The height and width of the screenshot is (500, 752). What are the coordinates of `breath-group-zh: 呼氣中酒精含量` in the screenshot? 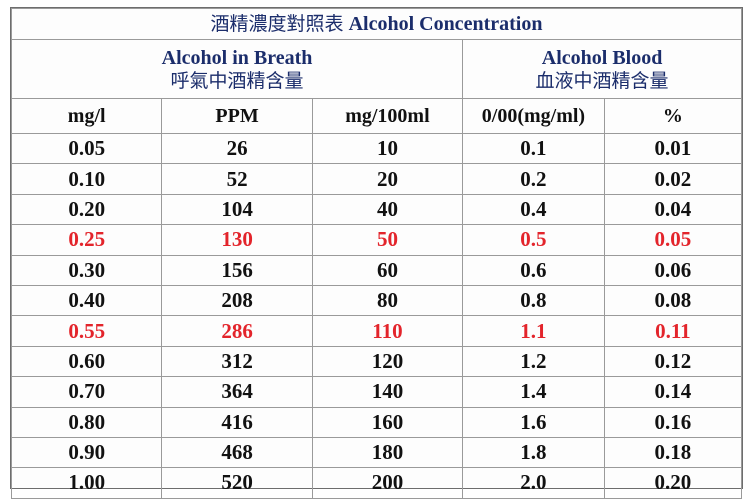 It's located at (237, 80).